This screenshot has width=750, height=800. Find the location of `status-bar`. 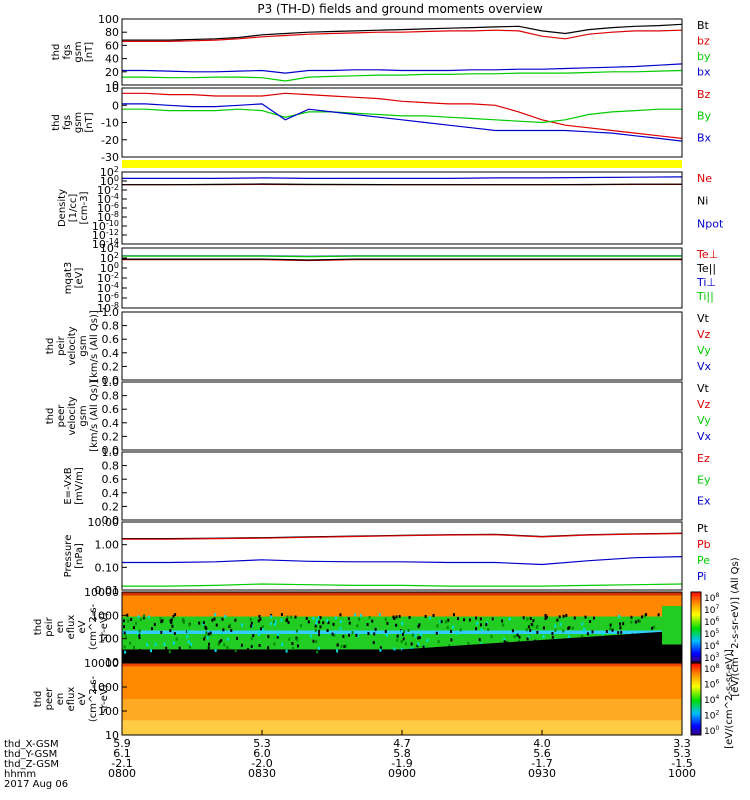

status-bar is located at coordinates (402, 164).